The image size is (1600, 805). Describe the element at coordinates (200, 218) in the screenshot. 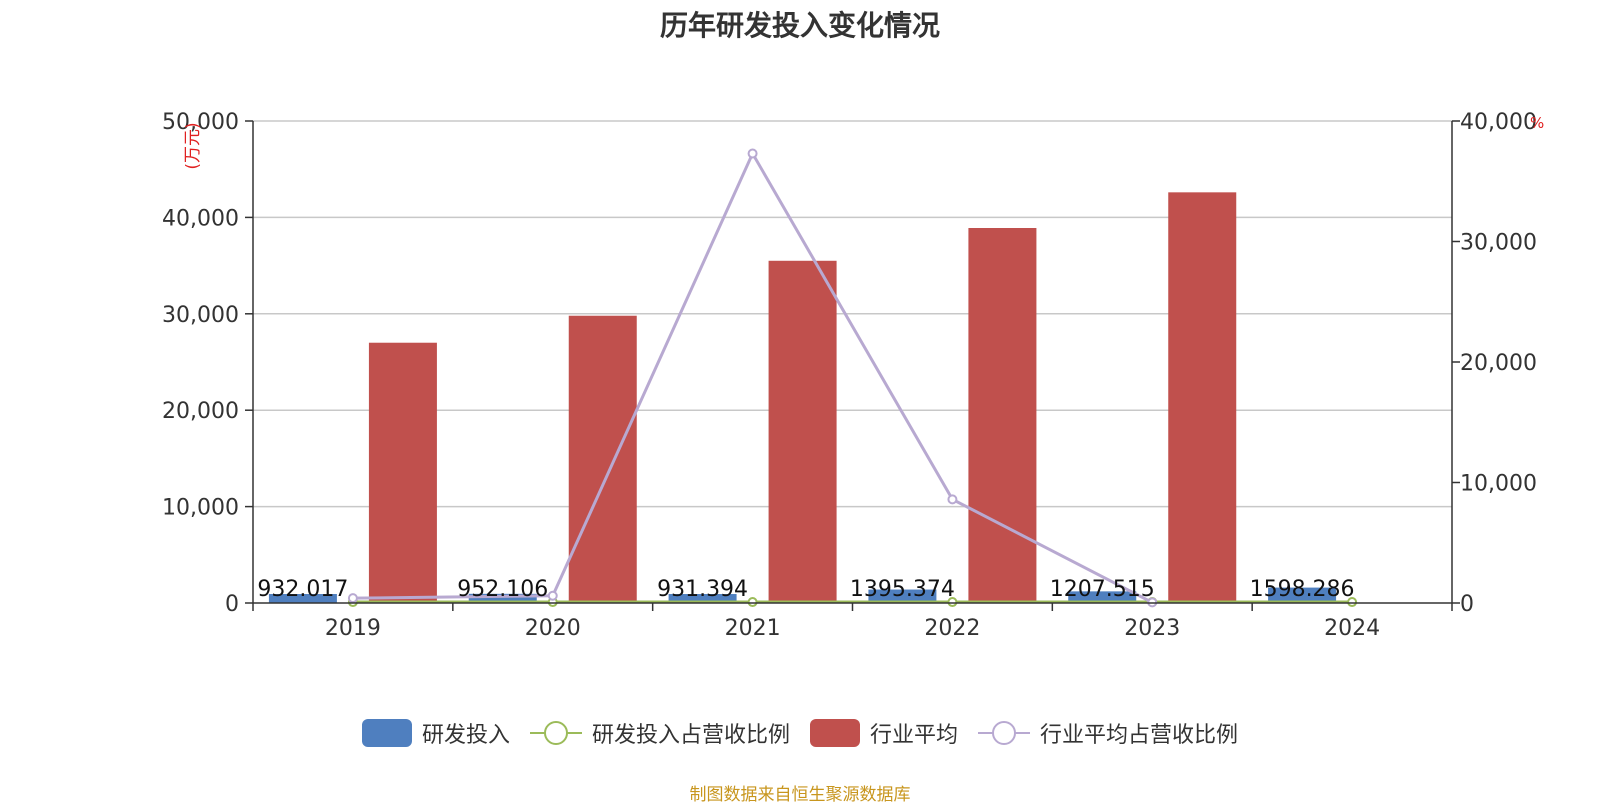

I see `y-left-tick-label: 40,000` at that location.